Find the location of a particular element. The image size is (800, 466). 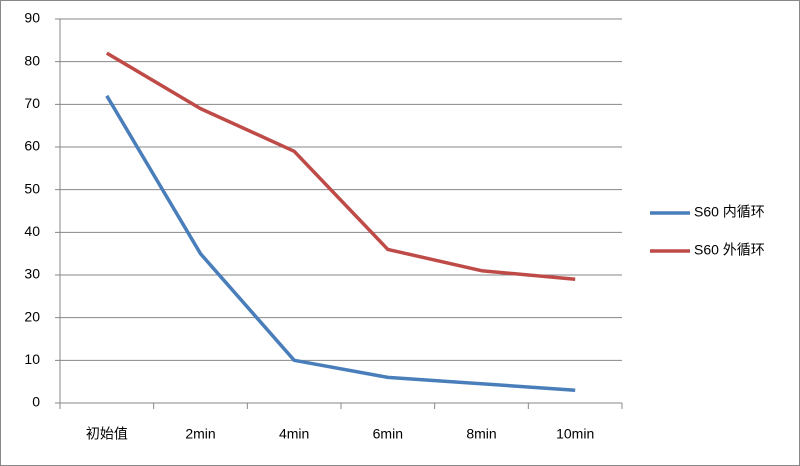

y-tick-label: 30 is located at coordinates (32, 274).